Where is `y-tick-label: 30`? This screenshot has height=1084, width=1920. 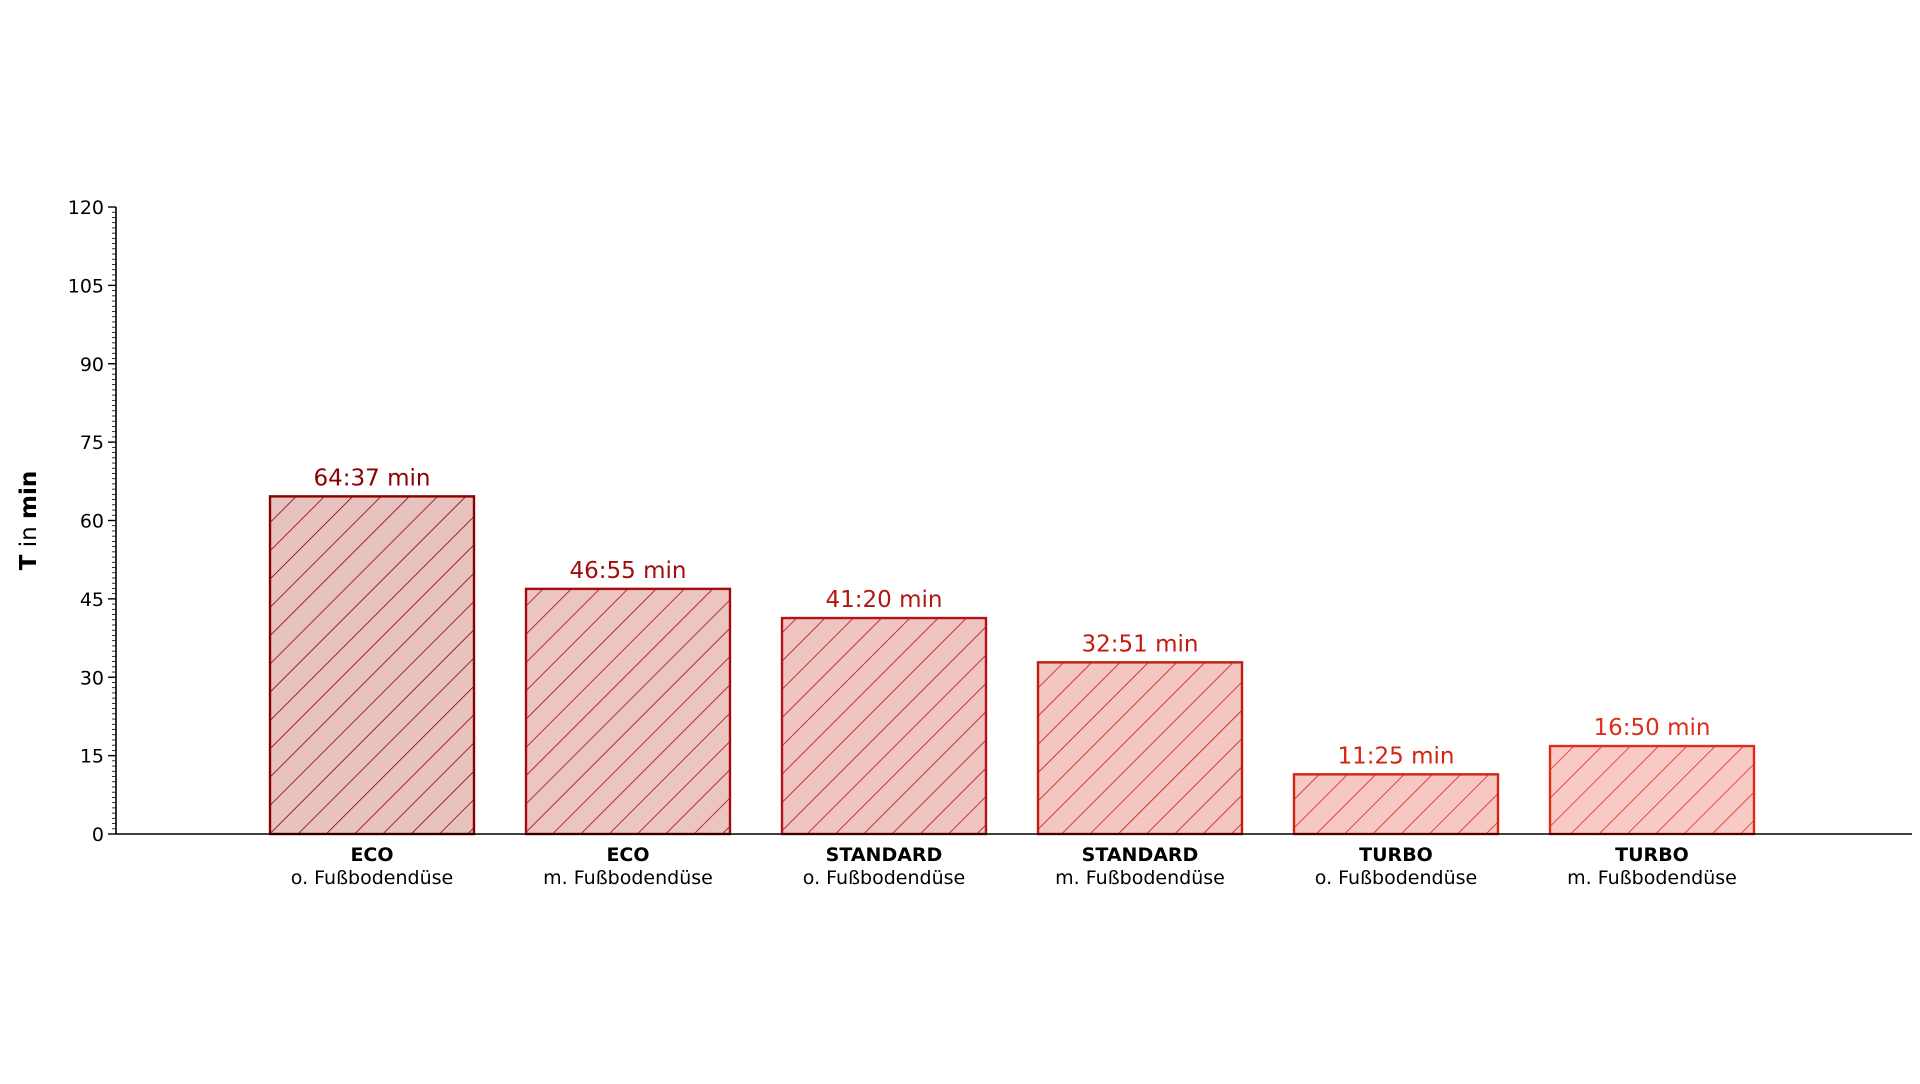 y-tick-label: 30 is located at coordinates (92, 678).